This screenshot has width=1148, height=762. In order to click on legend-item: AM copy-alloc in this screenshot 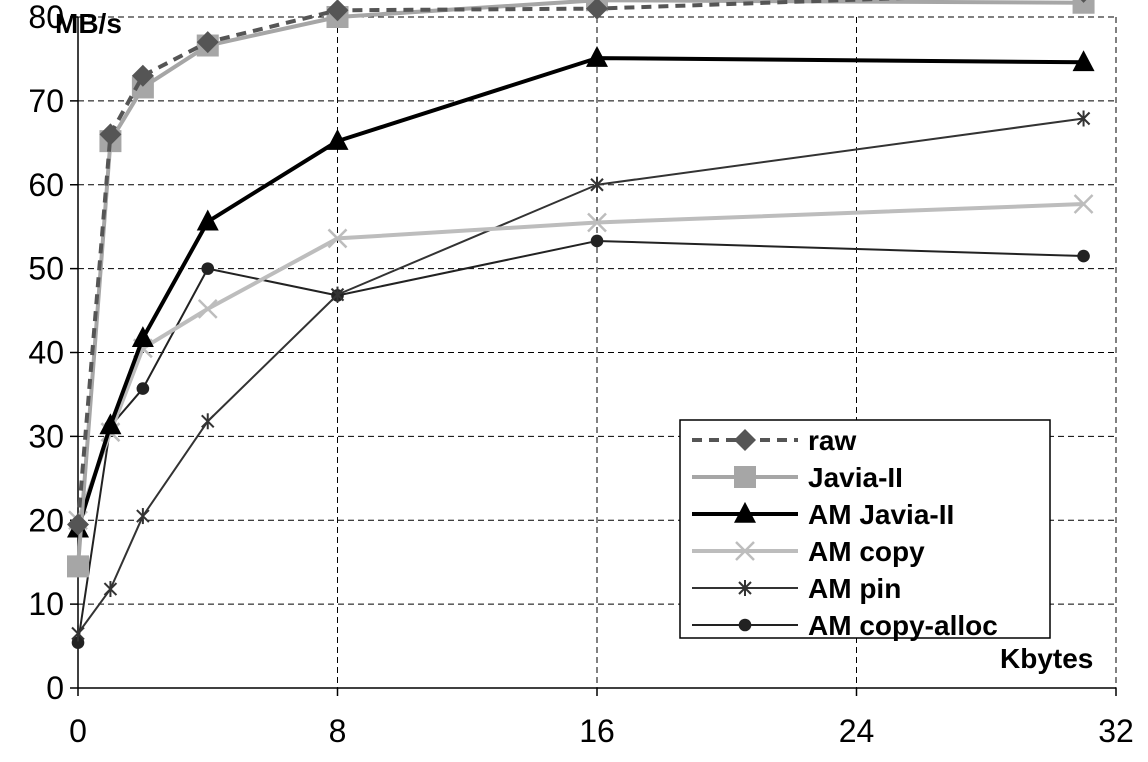, I will do `click(845, 625)`.